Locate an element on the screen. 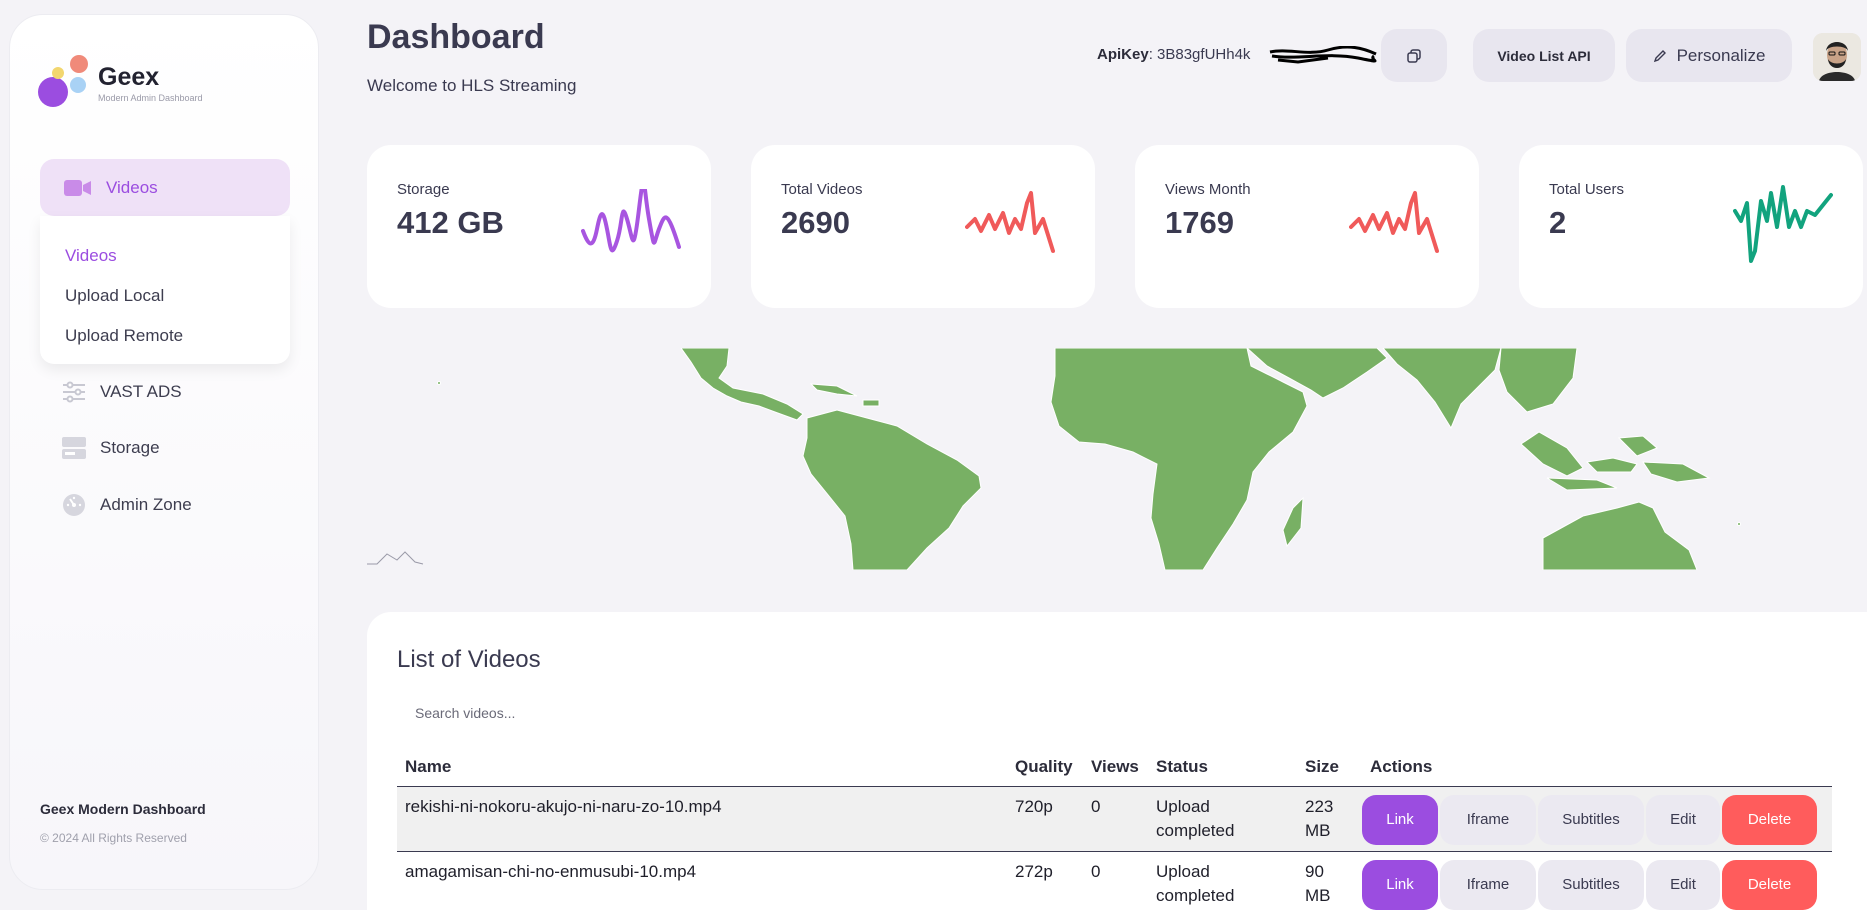 The image size is (1867, 910). copy-icon is located at coordinates (1414, 55).